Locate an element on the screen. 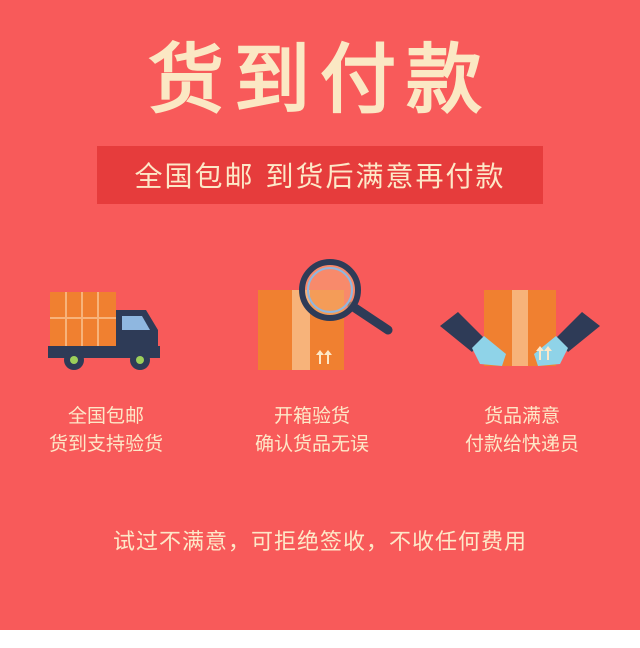 The width and height of the screenshot is (640, 648). feature-2-line2: 确认货品无误 is located at coordinates (311, 444).